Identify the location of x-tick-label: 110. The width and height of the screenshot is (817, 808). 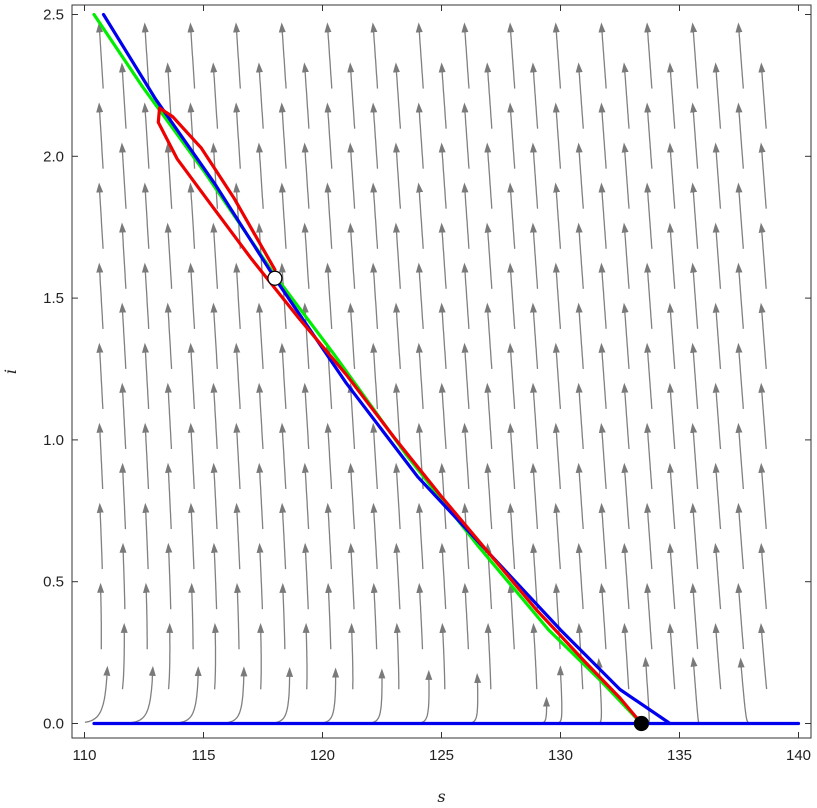
(85, 755).